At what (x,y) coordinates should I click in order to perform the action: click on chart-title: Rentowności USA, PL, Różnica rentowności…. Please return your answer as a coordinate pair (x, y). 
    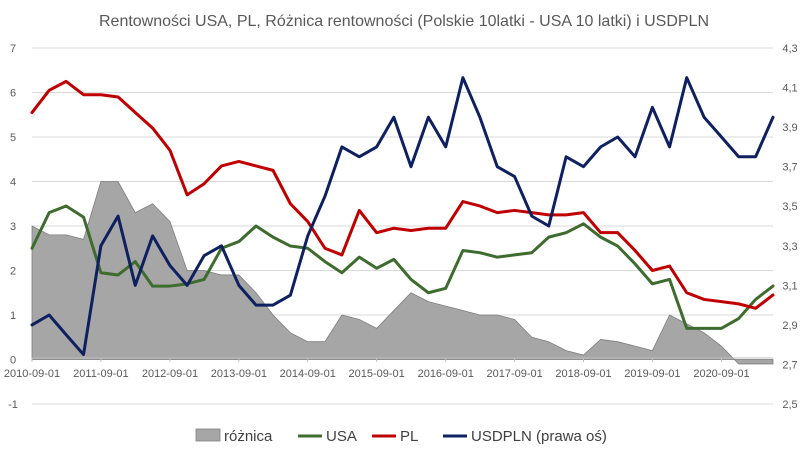
    Looking at the image, I should click on (404, 21).